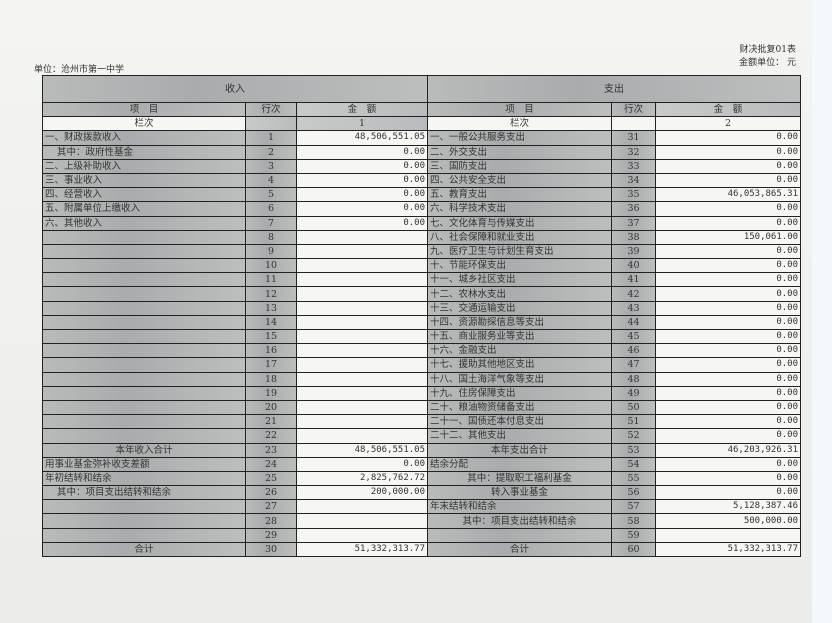  Describe the element at coordinates (520, 166) in the screenshot. I see `expense-item: 三、国防支出` at that location.